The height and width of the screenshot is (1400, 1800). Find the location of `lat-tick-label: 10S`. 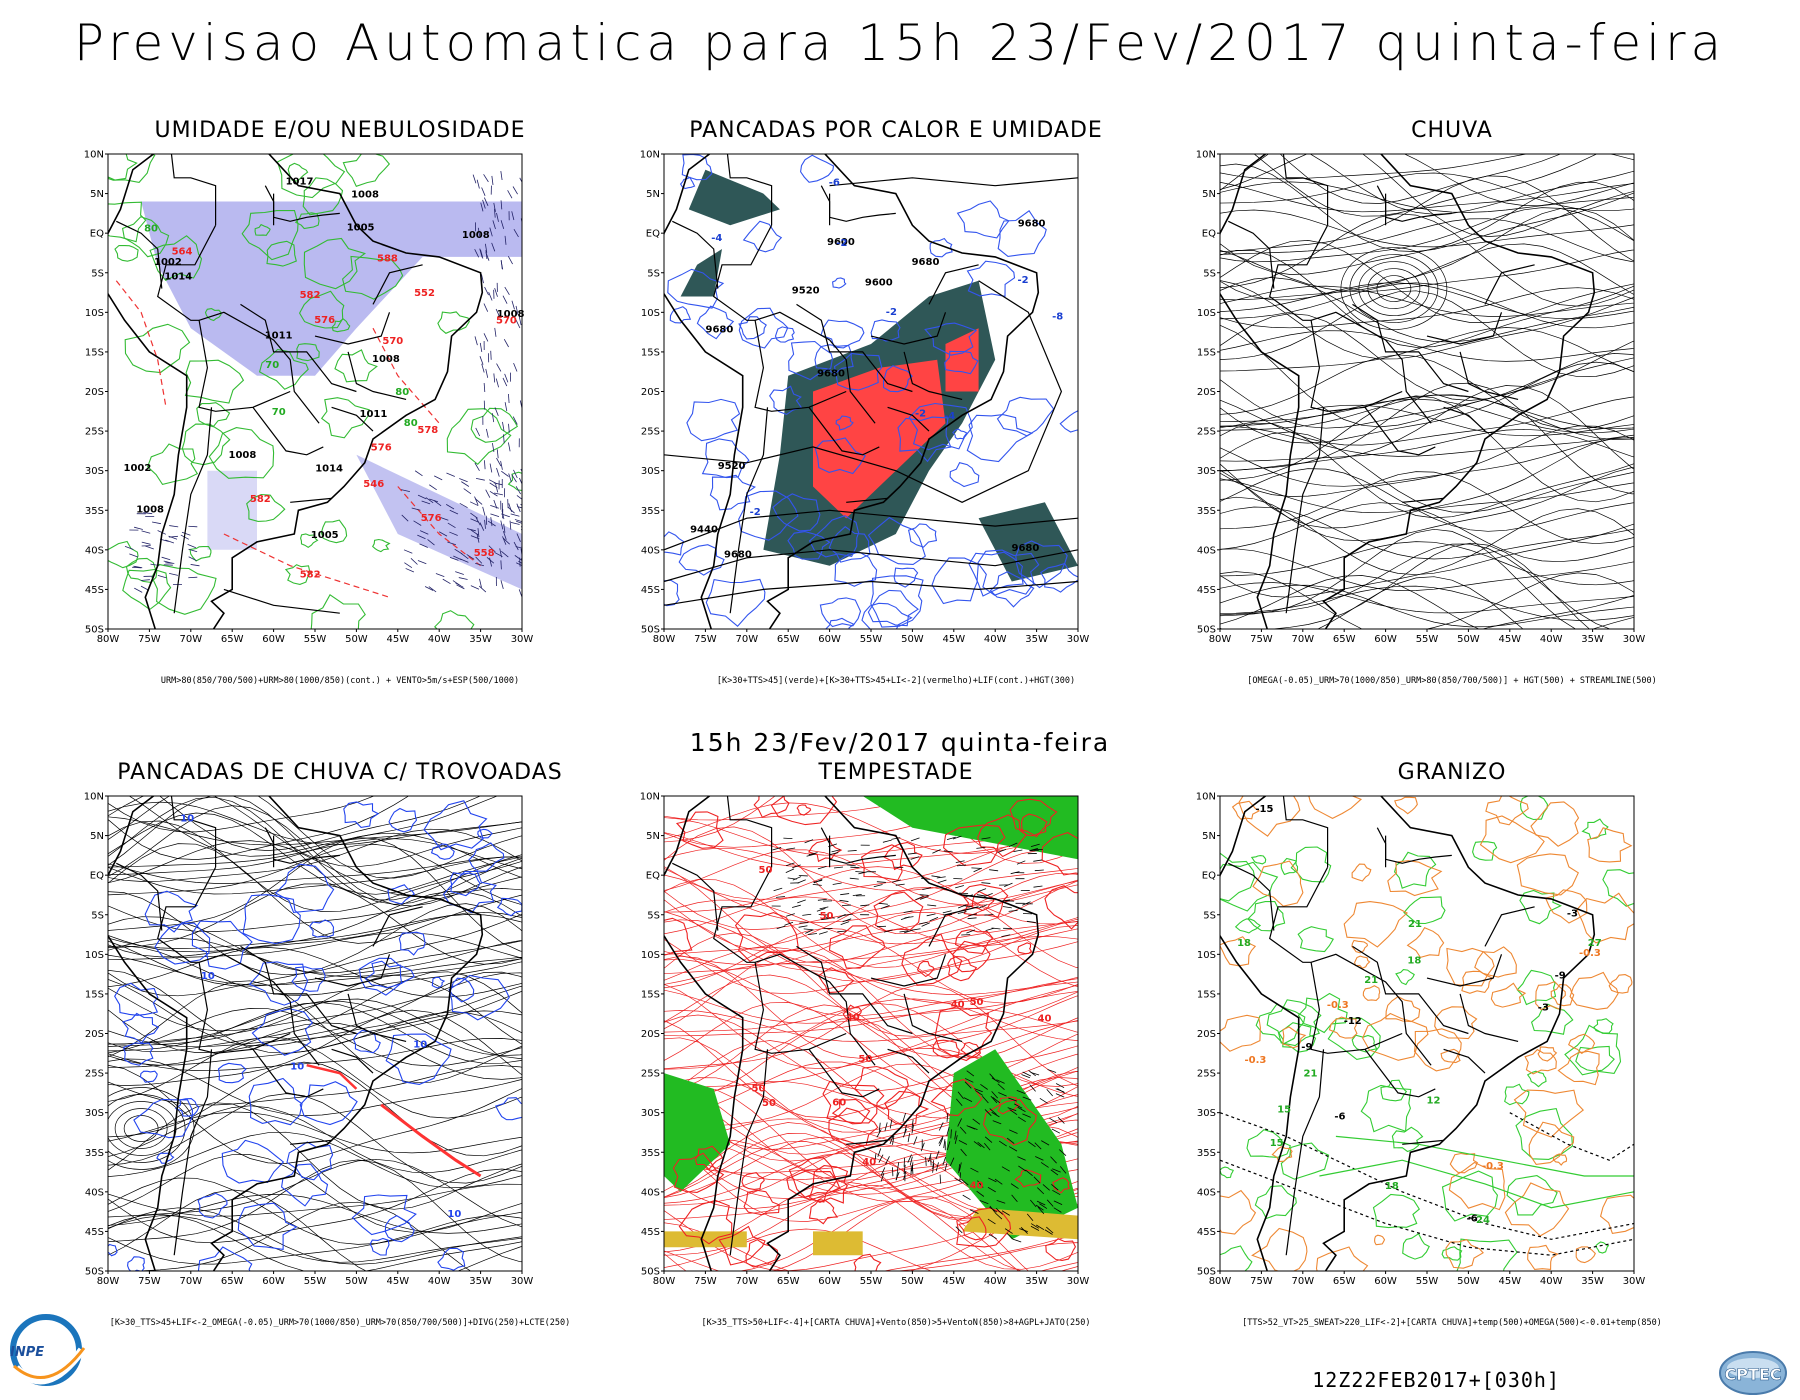

lat-tick-label: 10S is located at coordinates (650, 955).